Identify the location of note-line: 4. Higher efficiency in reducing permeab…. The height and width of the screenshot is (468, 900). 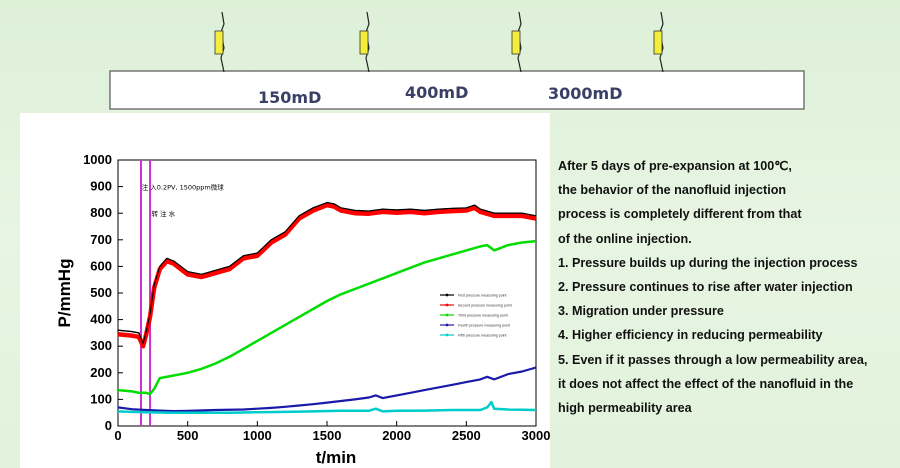
(690, 335).